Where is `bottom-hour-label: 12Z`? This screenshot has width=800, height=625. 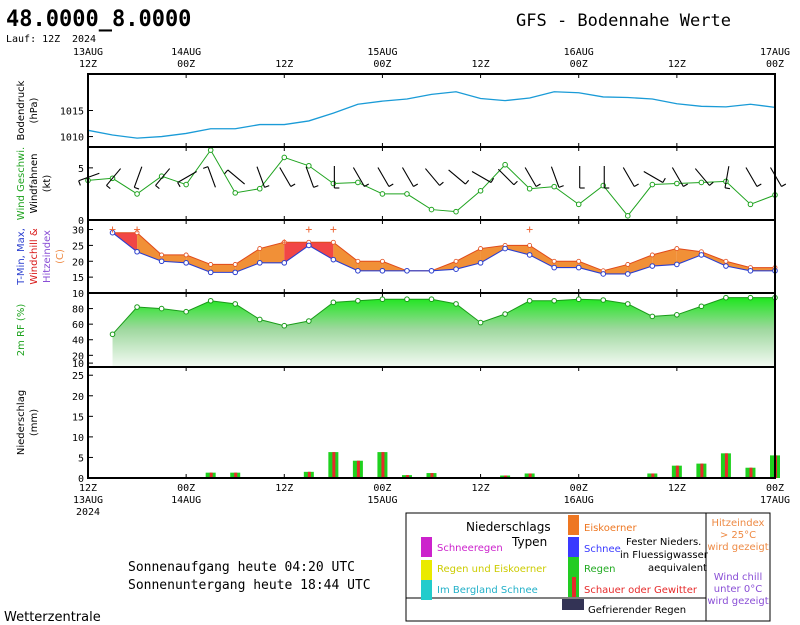 bottom-hour-label: 12Z is located at coordinates (284, 488).